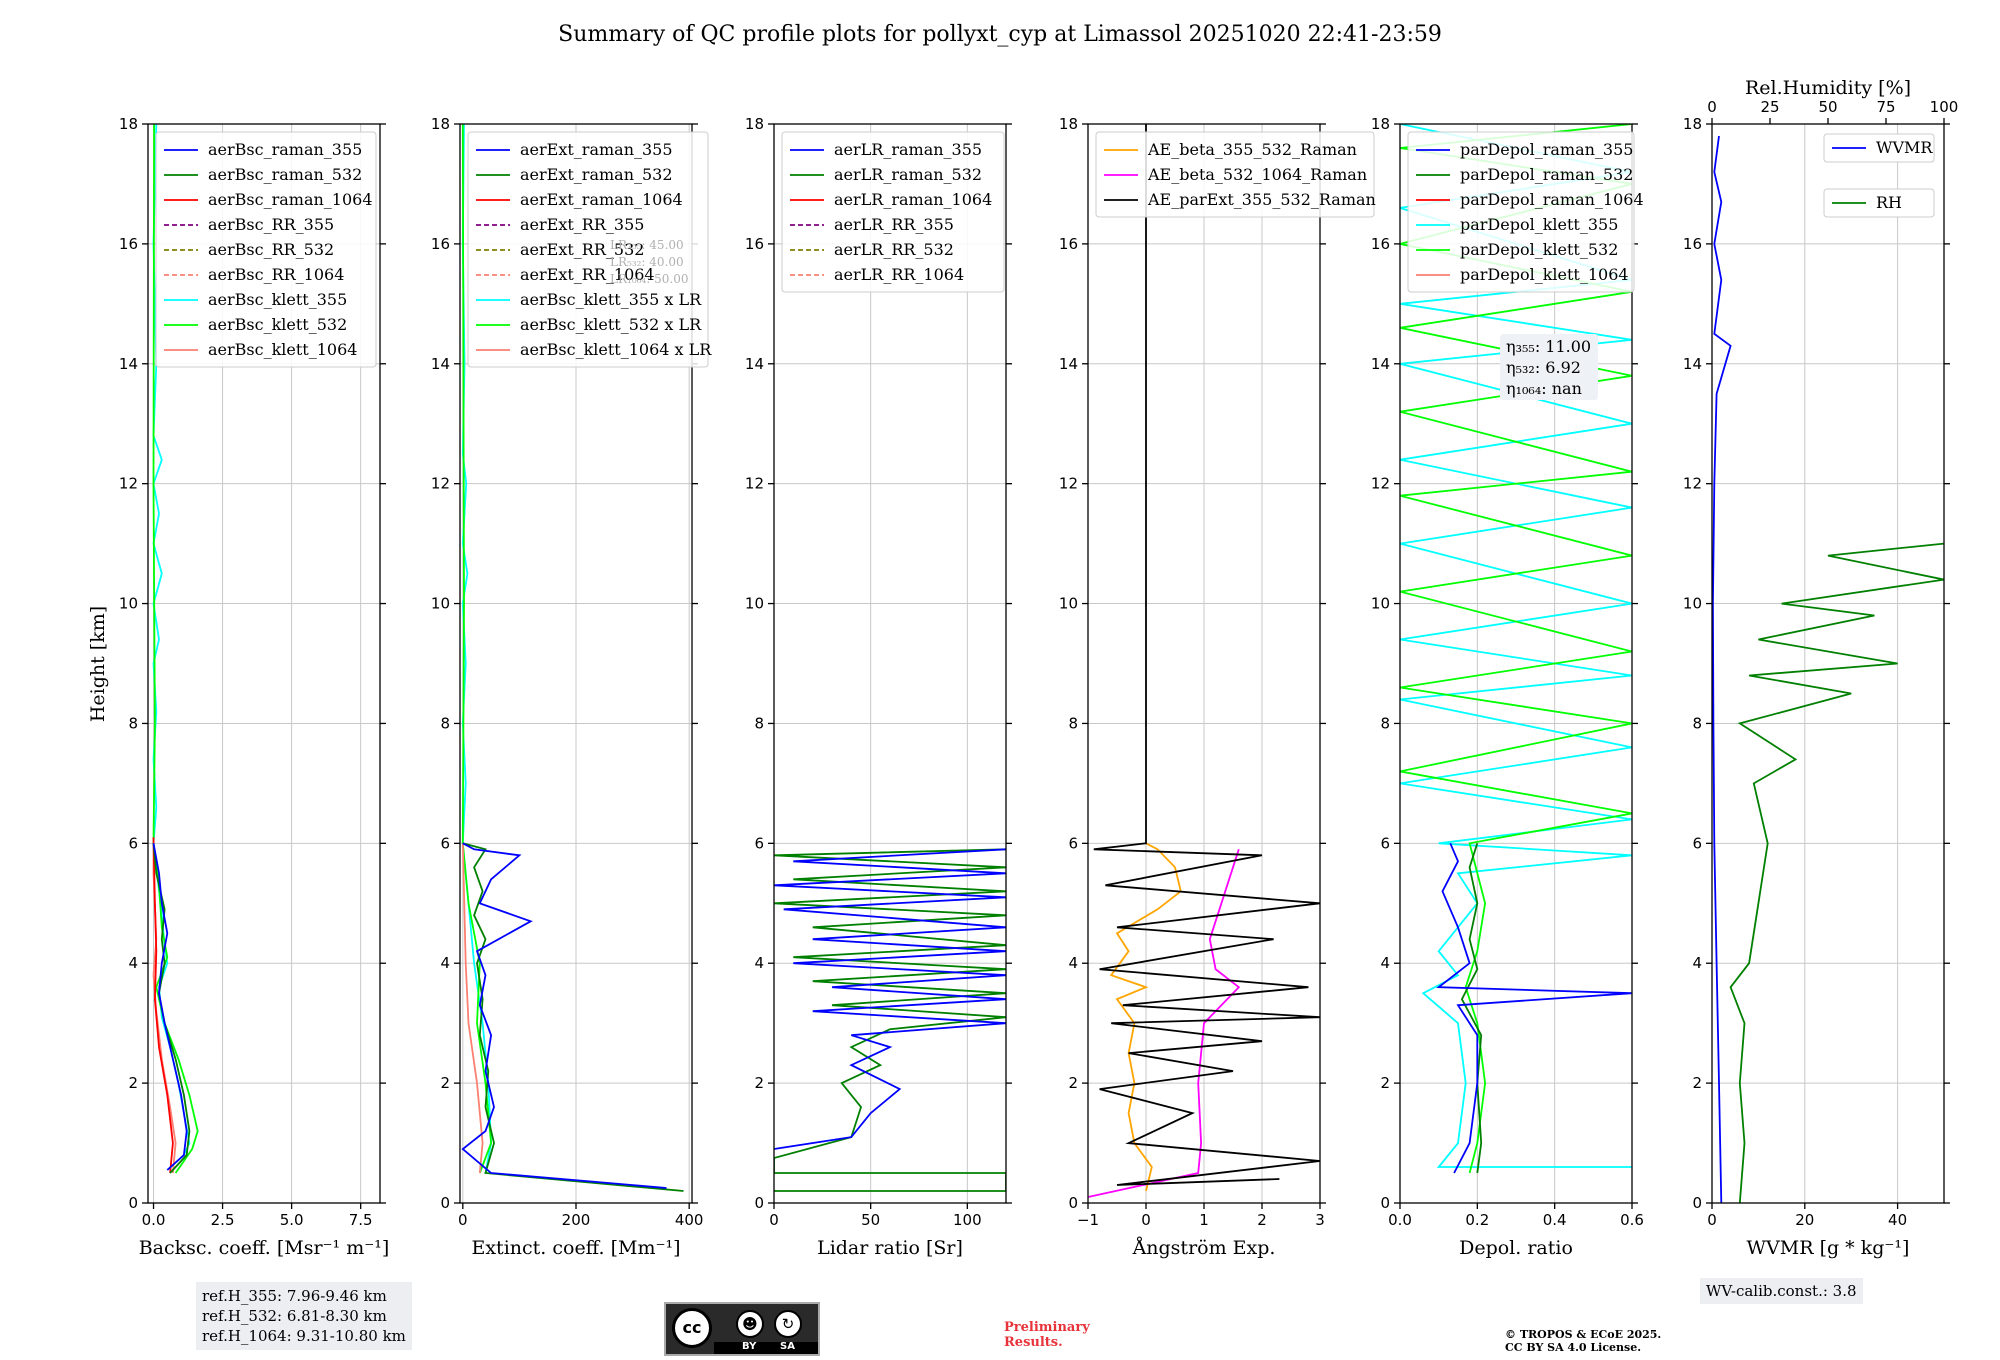  I want to click on legend-entry-aerlr-raman-1064: aerLR_raman_1064, so click(913, 199).